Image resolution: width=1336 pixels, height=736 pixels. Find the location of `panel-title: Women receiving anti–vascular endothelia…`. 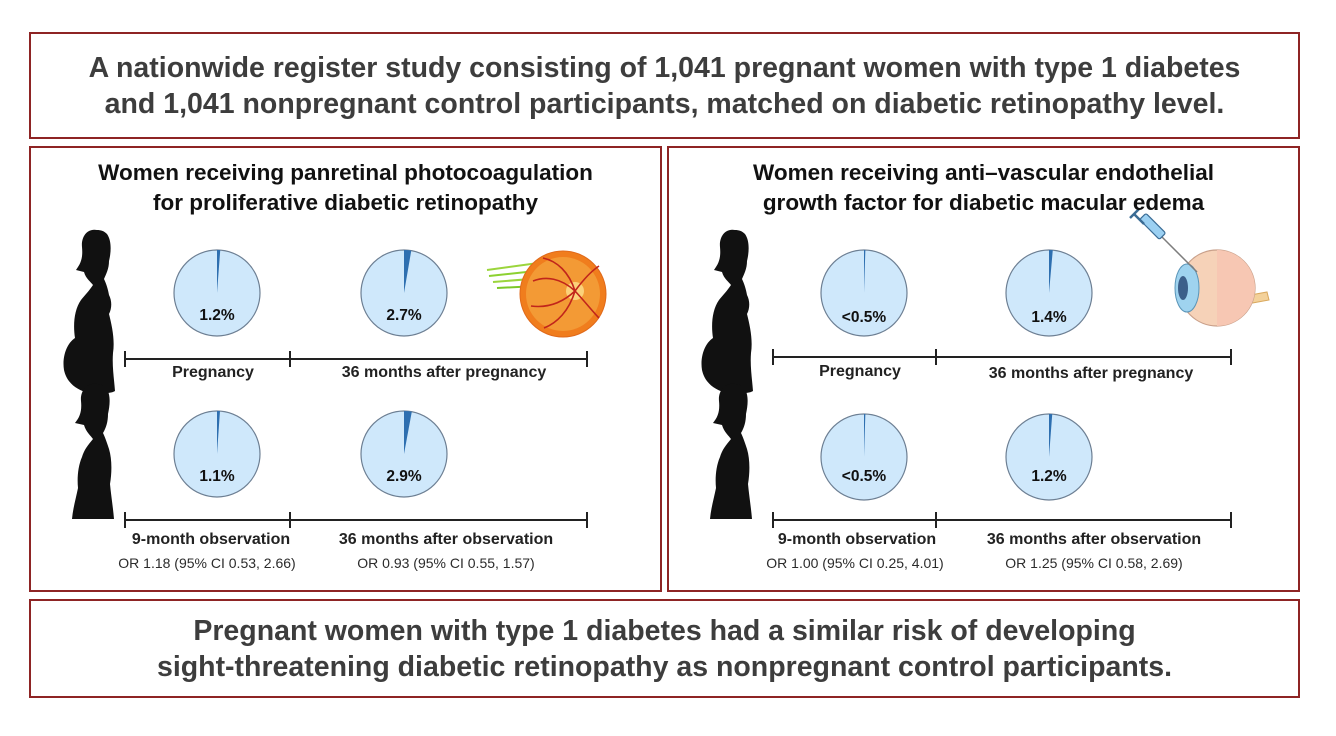

panel-title: Women receiving anti–vascular endothelia… is located at coordinates (983, 188).